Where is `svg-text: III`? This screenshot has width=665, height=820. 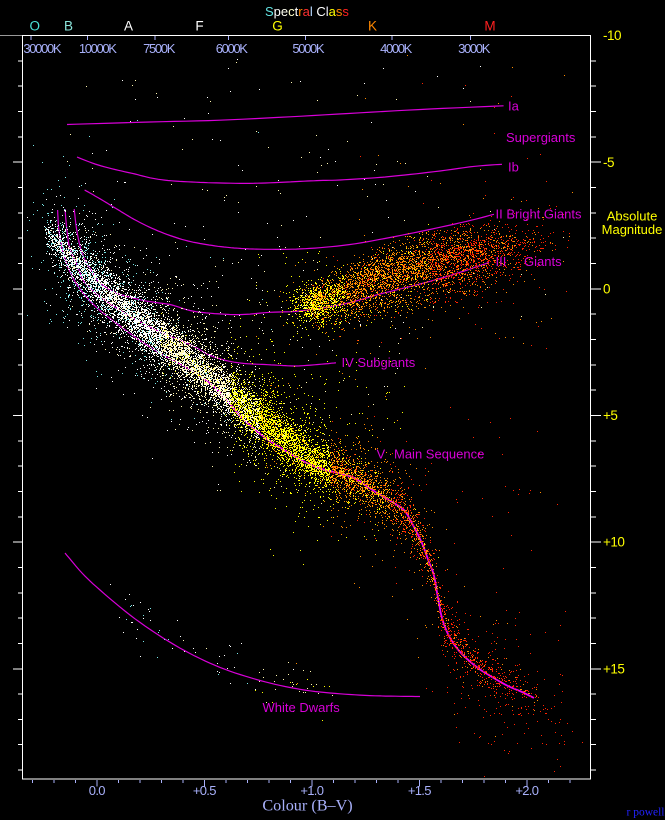
svg-text: III is located at coordinates (501, 261).